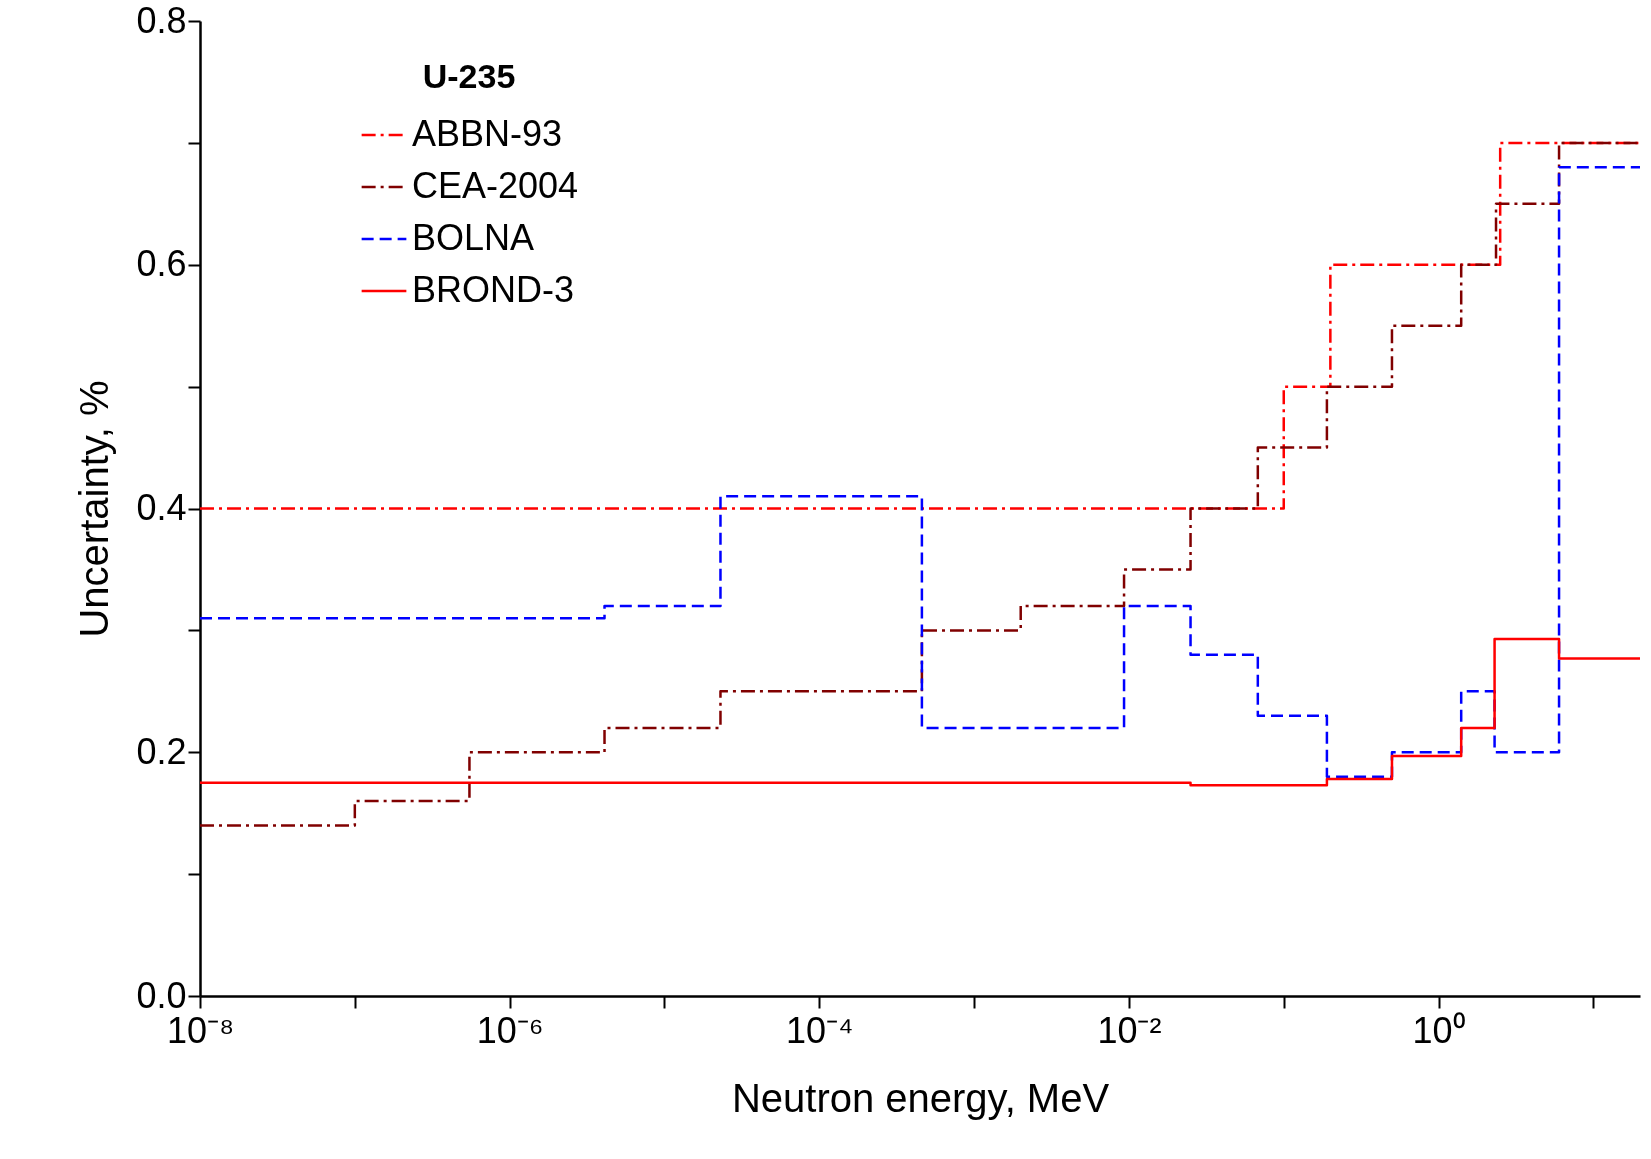 This screenshot has width=1651, height=1159. Describe the element at coordinates (161, 20) in the screenshot. I see `y-tick-label: 0.8` at that location.